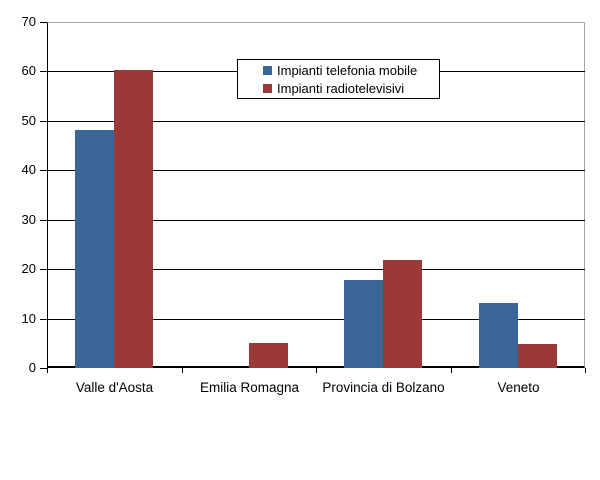 This screenshot has width=600, height=480. What do you see at coordinates (347, 70) in the screenshot?
I see `legend-label: Impianti telefonia mobile` at bounding box center [347, 70].